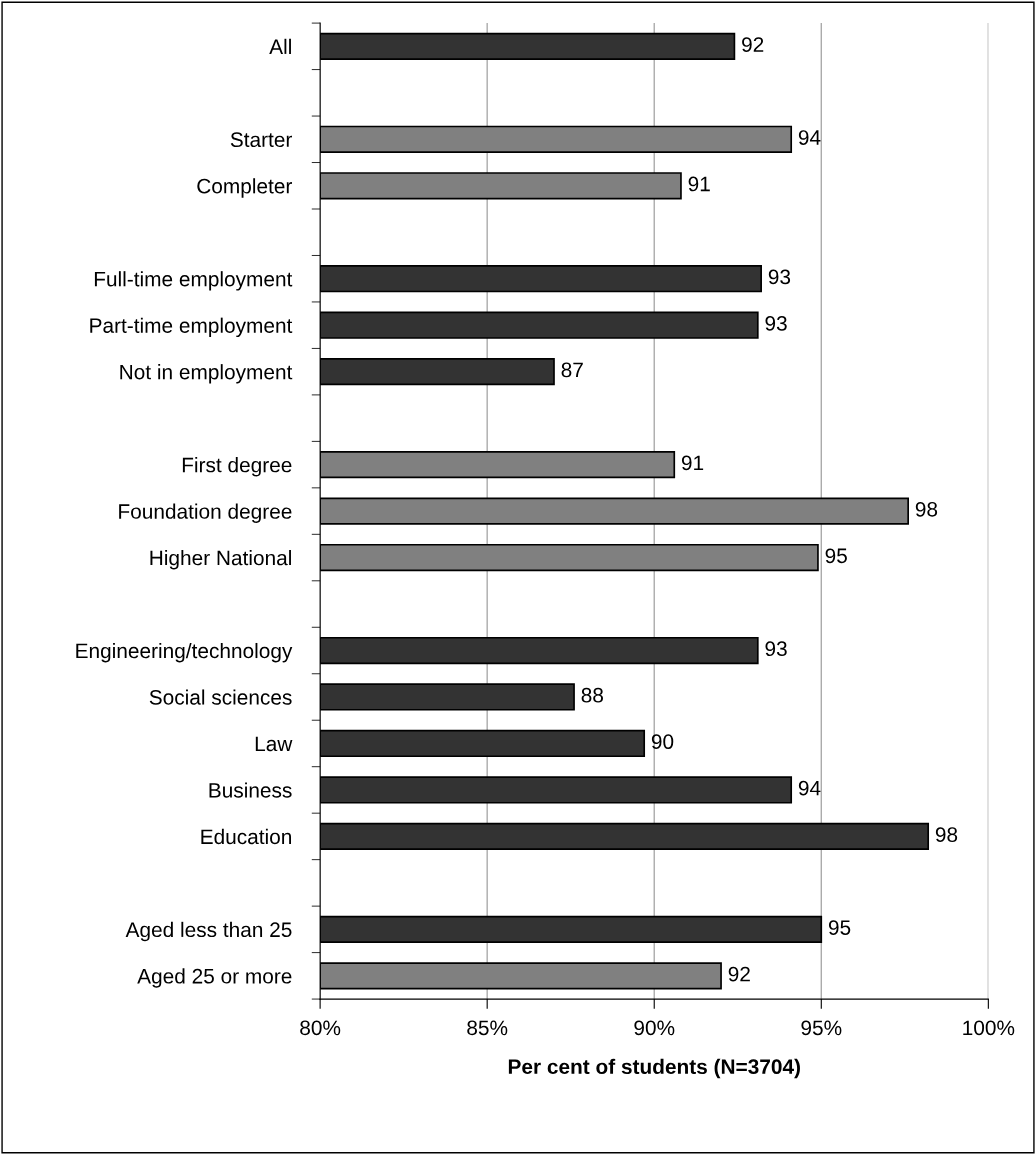 This screenshot has height=1155, width=1036. What do you see at coordinates (191, 327) in the screenshot?
I see `y-tick-label: Part-time employment` at bounding box center [191, 327].